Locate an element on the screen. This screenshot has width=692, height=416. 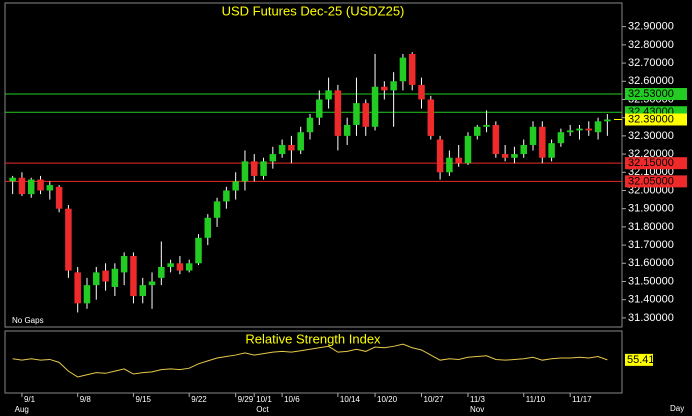
rsi-panel is located at coordinates (313, 362).